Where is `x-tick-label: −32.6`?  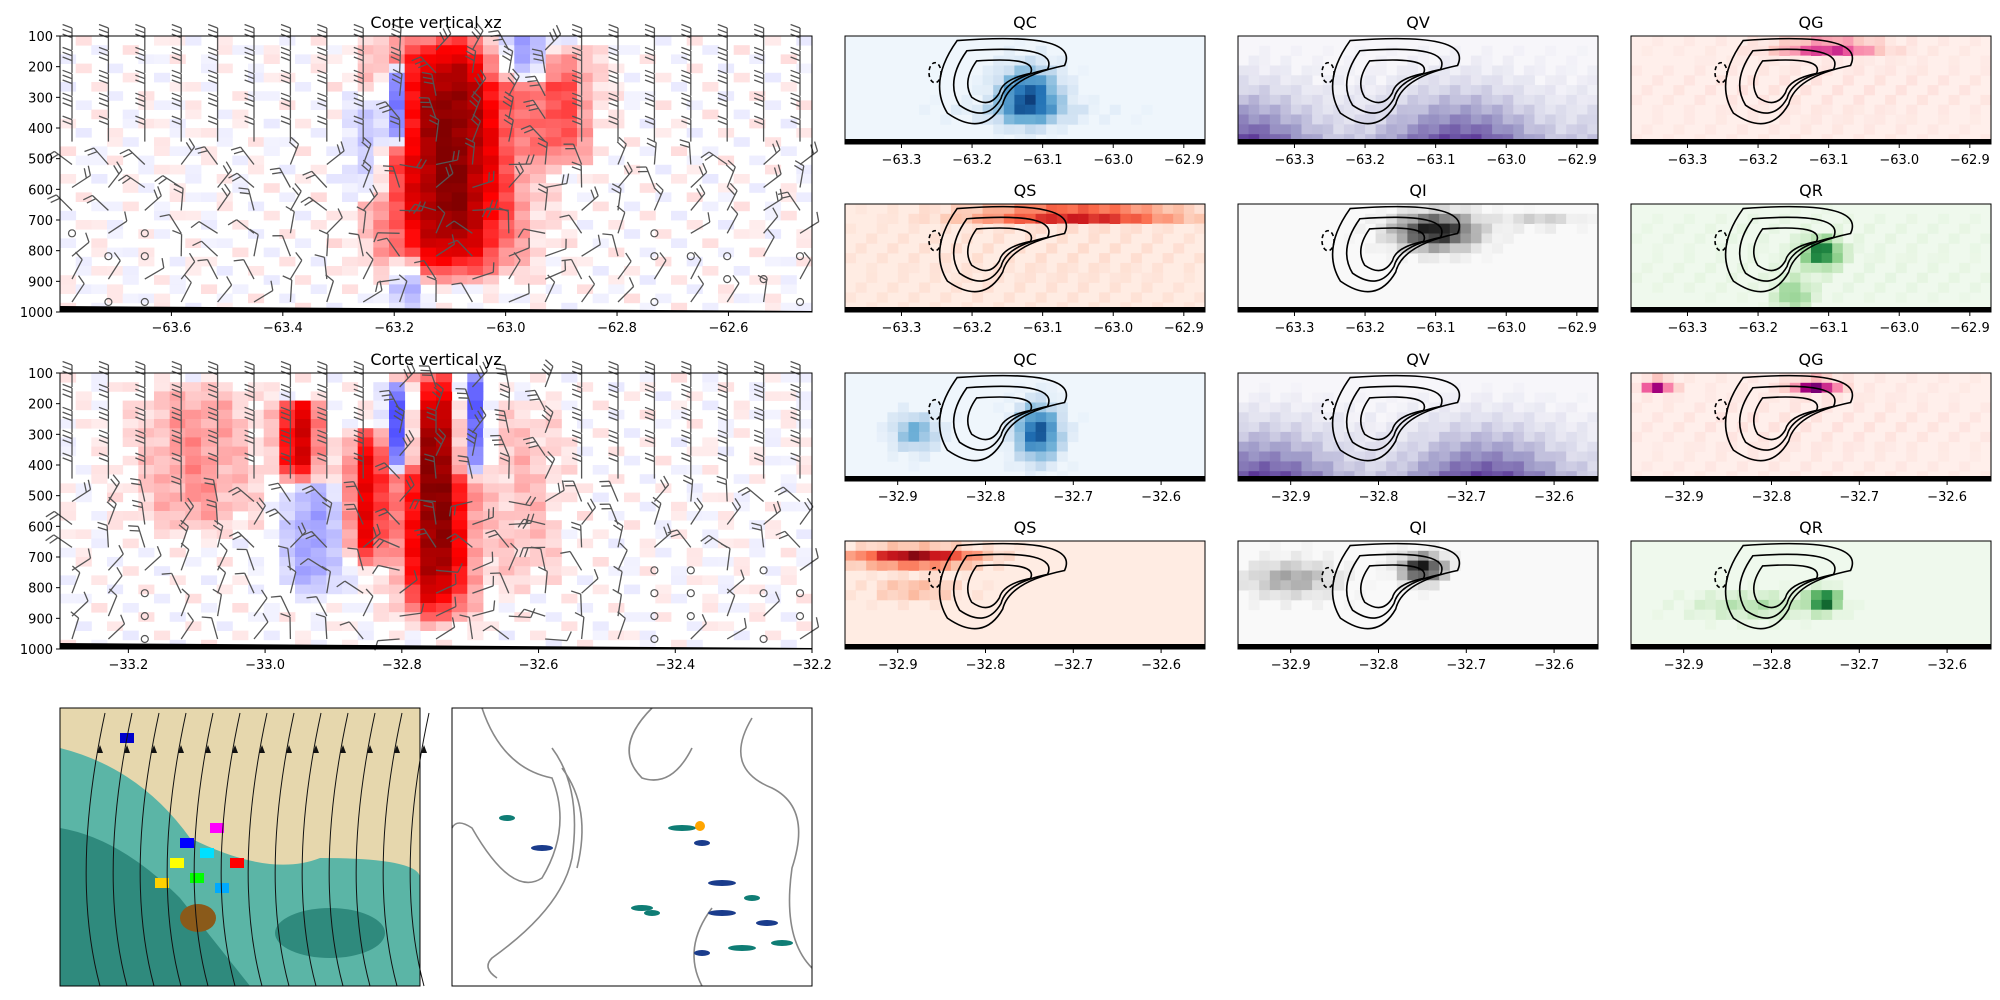 x-tick-label: −32.6 is located at coordinates (1554, 497).